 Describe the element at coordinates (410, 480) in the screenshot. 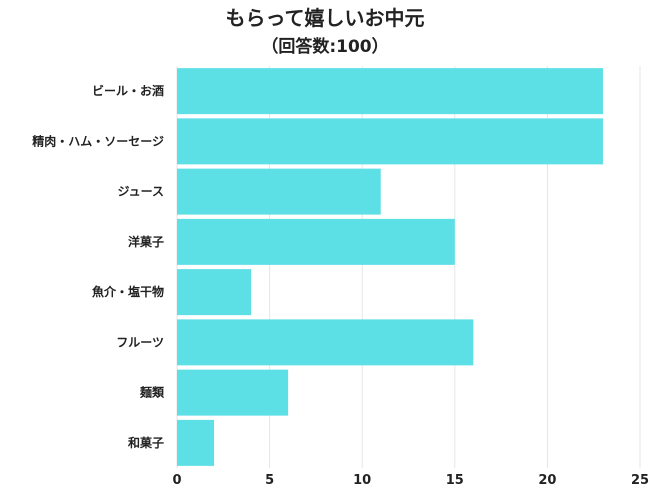

I see `x-axis-tick-labels: 0 5 10 15 20 25` at that location.